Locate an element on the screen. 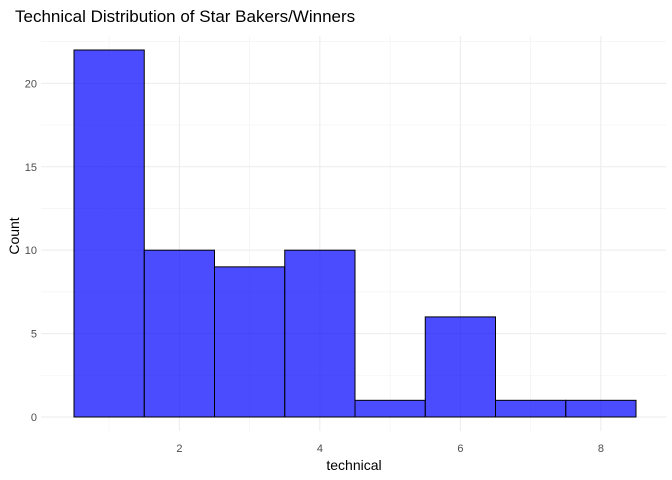  y-axis-label: Count is located at coordinates (14, 235).